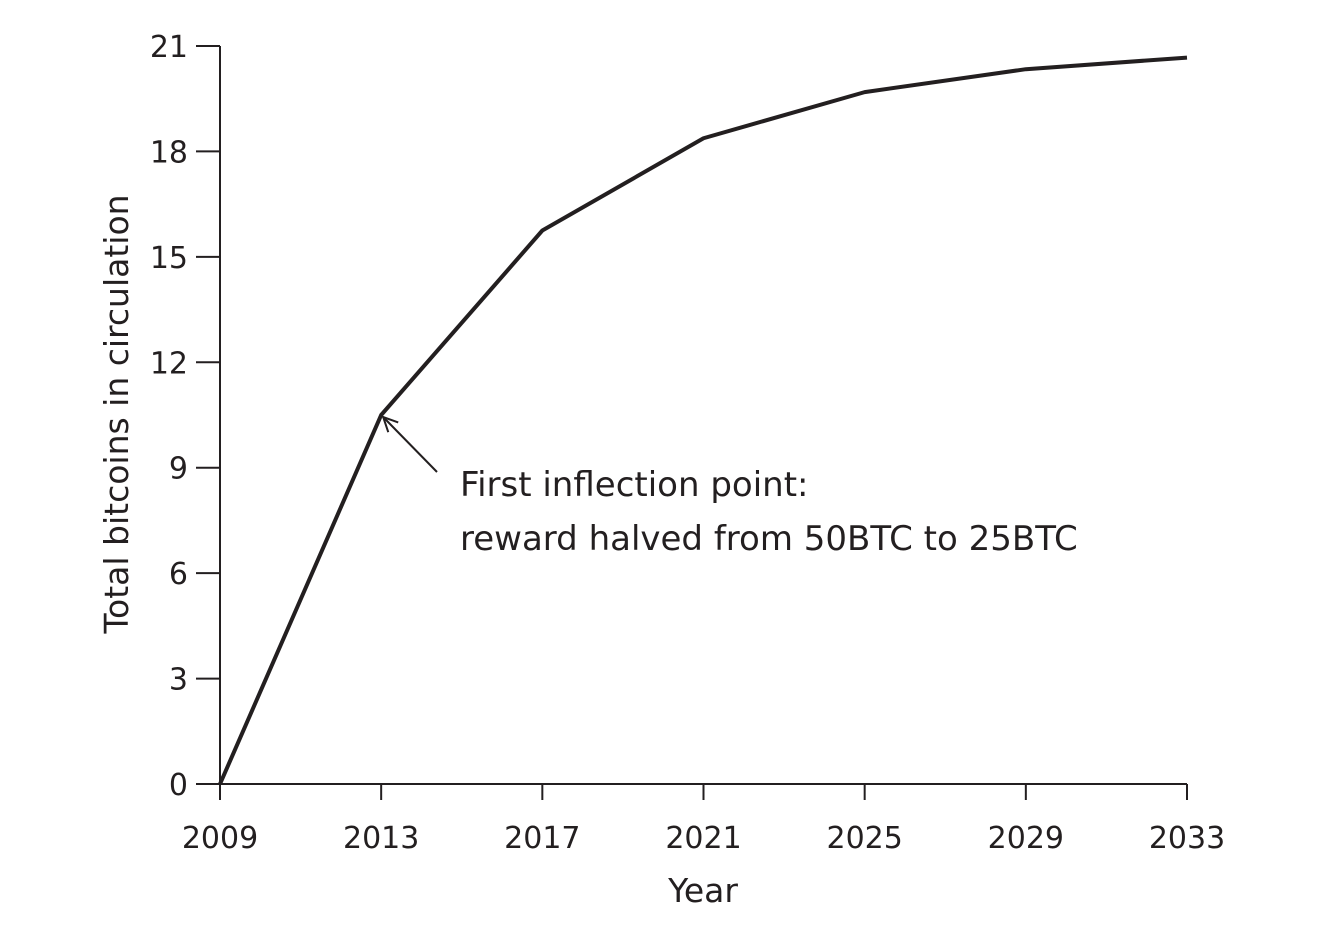 Image resolution: width=1317 pixels, height=929 pixels. I want to click on y-tick-label: 9, so click(178, 469).